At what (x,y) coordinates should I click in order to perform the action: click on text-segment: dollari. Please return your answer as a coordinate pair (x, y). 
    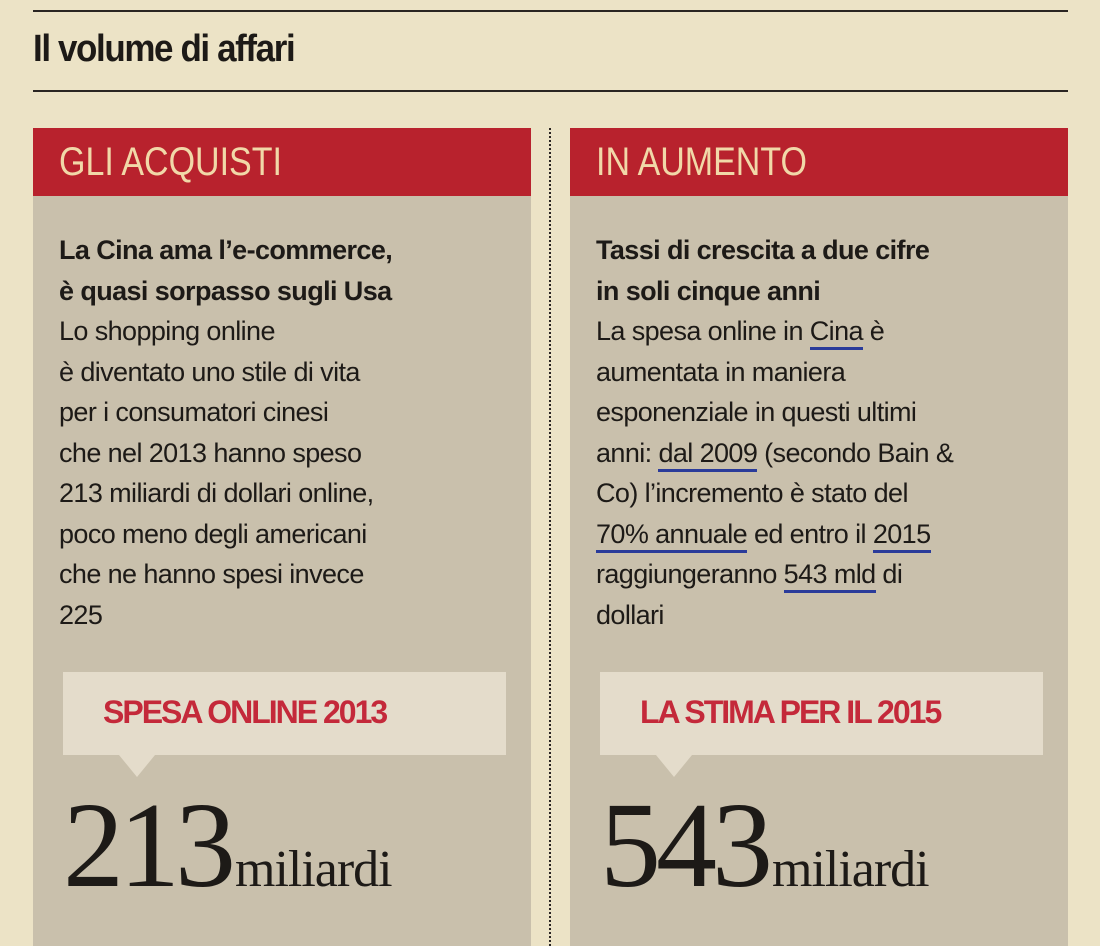
    Looking at the image, I should click on (630, 614).